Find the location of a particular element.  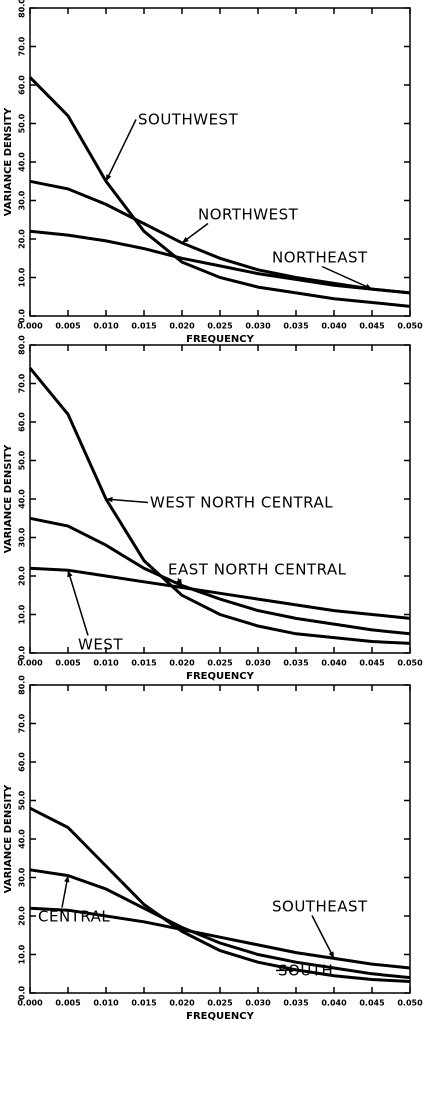

series-label: CENTRAL is located at coordinates (74, 917).